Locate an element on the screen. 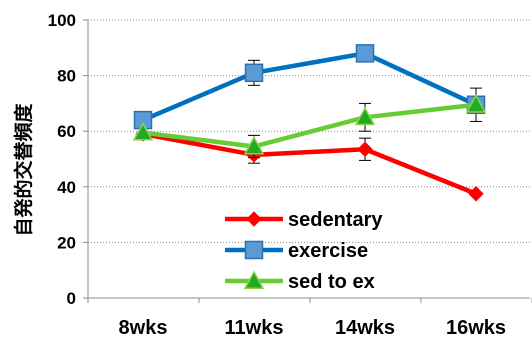 This screenshot has width=532, height=341. y-tick-label: 40 is located at coordinates (66, 187).